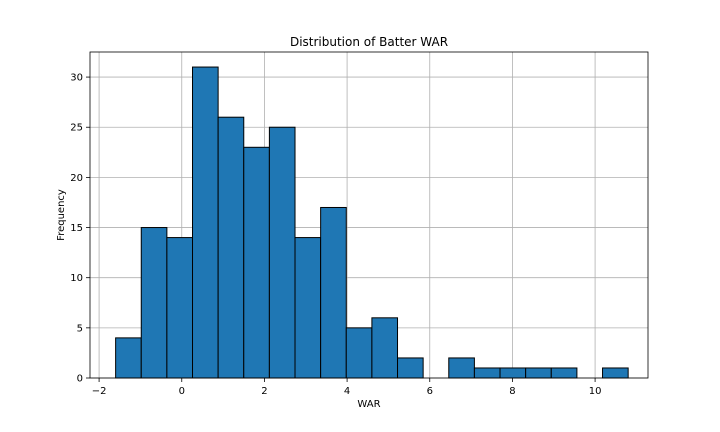 This screenshot has height=432, width=720. What do you see at coordinates (347, 391) in the screenshot?
I see `x-tick-label: 4` at bounding box center [347, 391].